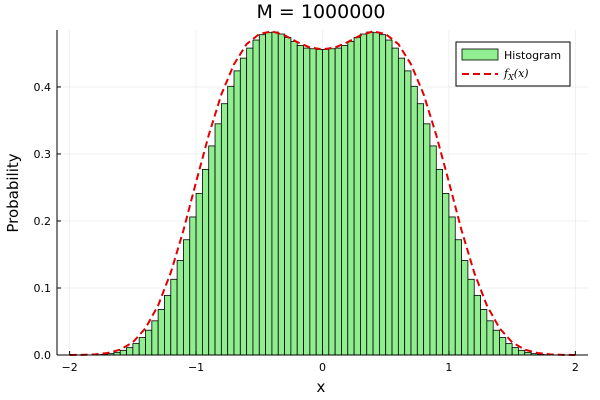  I want to click on x-tick-labels: −2 −1 0 1 2, so click(320, 367).